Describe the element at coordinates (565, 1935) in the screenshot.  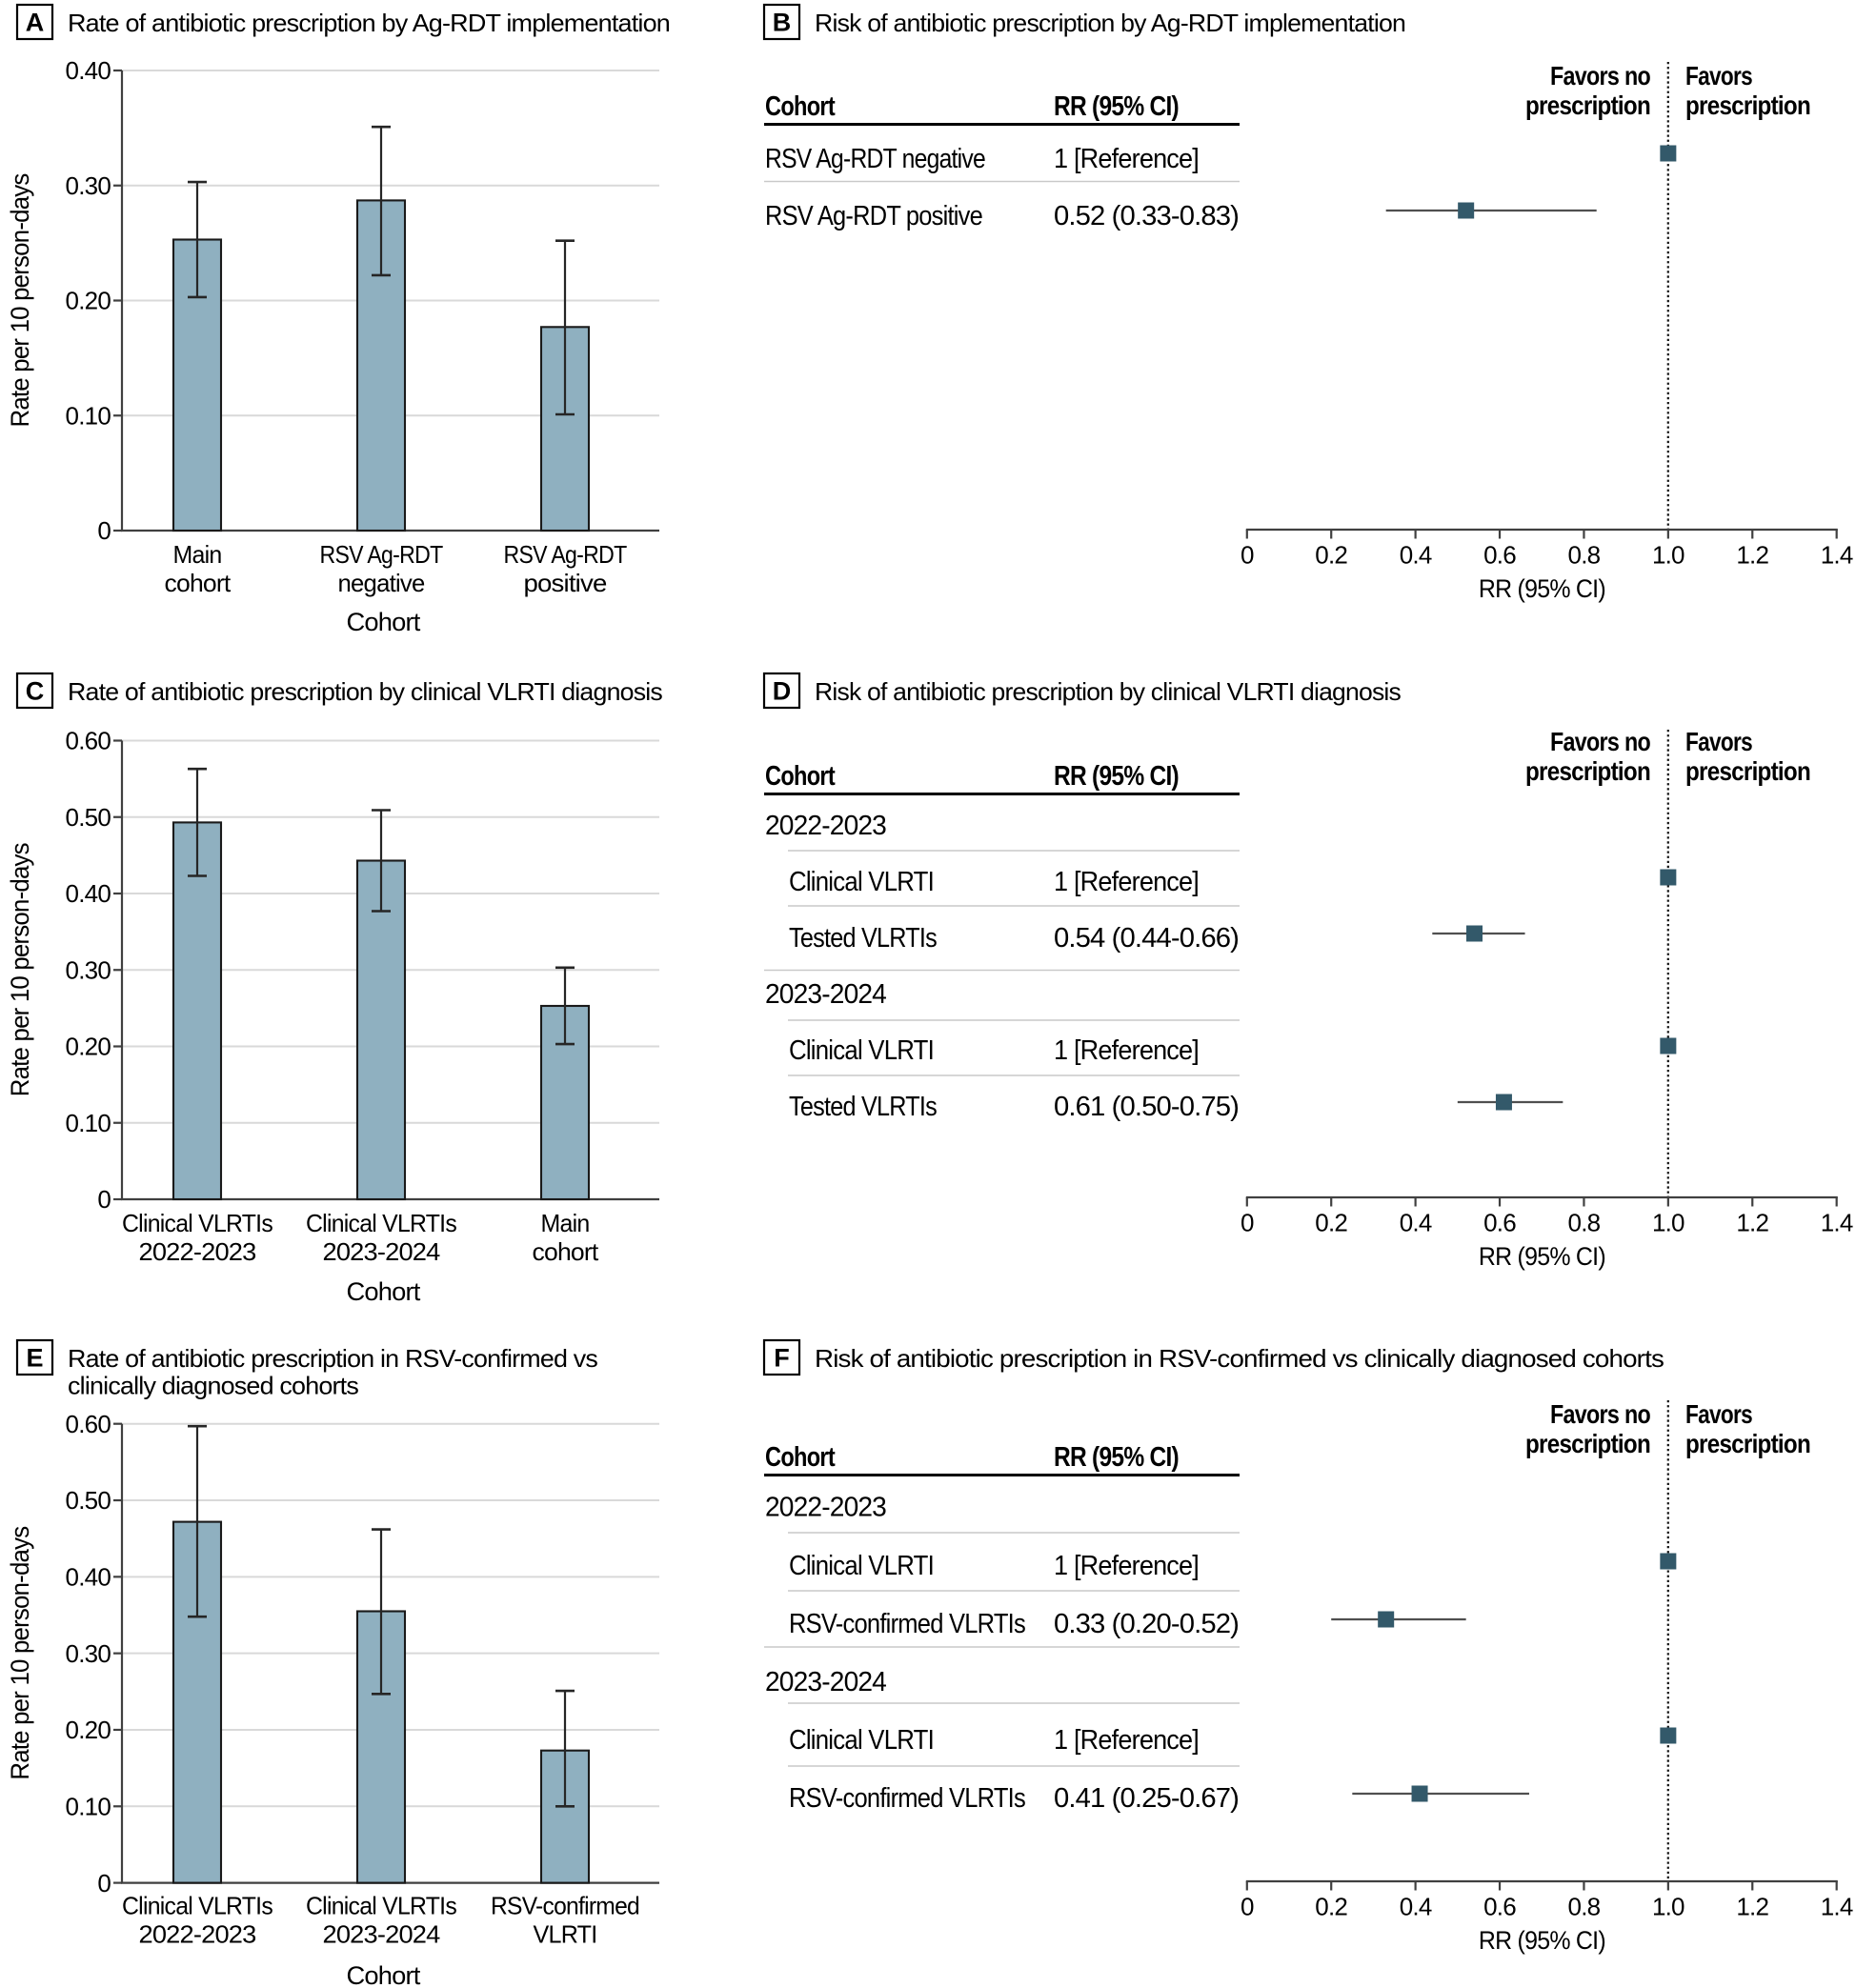
I see `svg-text: VLRTI` at that location.